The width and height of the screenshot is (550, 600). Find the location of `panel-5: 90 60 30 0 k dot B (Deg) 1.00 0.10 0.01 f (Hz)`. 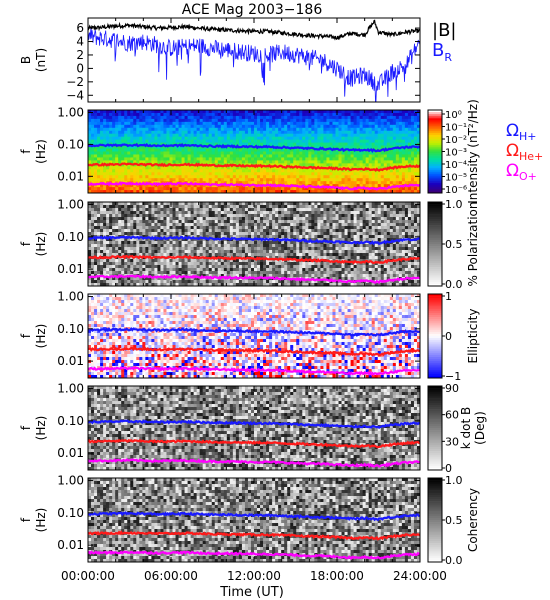

panel-5: 90 60 30 0 k dot B (Deg) 1.00 0.10 0.01 f (Hz) is located at coordinates (253, 428).